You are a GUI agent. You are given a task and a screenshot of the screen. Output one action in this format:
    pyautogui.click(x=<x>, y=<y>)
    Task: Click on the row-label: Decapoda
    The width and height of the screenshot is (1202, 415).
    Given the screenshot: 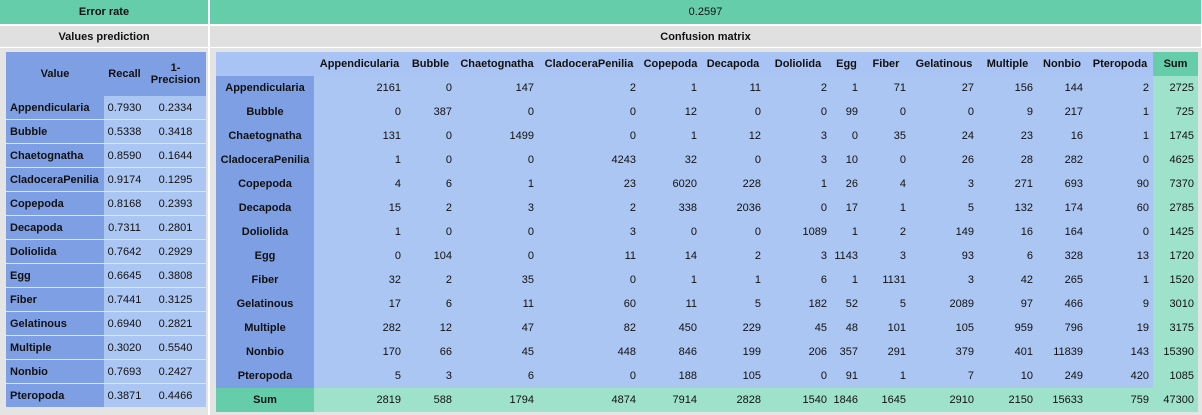 What is the action you would take?
    pyautogui.click(x=265, y=208)
    